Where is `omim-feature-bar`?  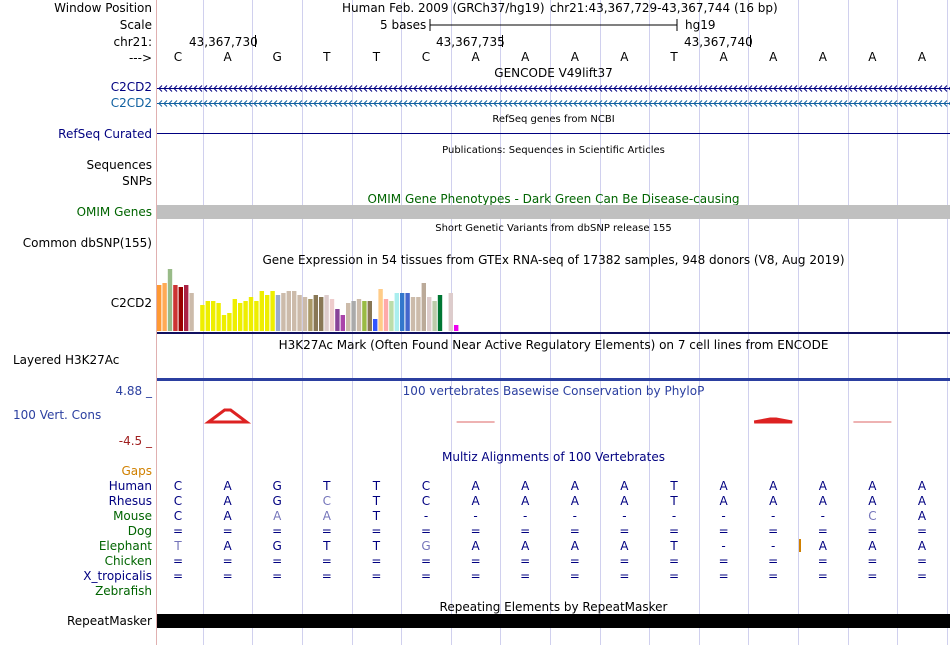 omim-feature-bar is located at coordinates (553, 212).